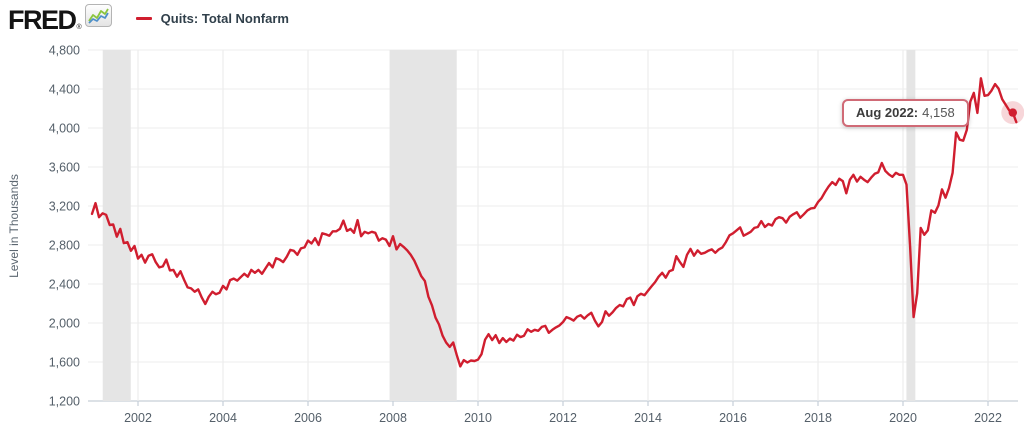 This screenshot has width=1024, height=431. What do you see at coordinates (818, 418) in the screenshot?
I see `x-tick-label: 2018` at bounding box center [818, 418].